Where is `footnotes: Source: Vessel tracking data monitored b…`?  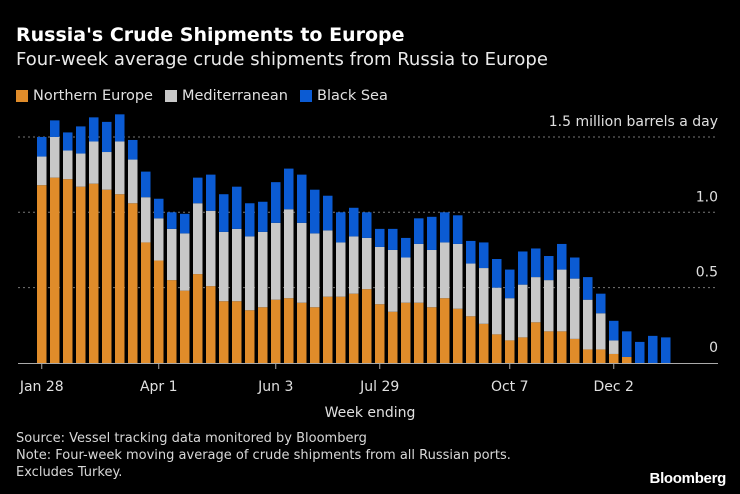 footnotes: Source: Vessel tracking data monitored b… is located at coordinates (263, 455).